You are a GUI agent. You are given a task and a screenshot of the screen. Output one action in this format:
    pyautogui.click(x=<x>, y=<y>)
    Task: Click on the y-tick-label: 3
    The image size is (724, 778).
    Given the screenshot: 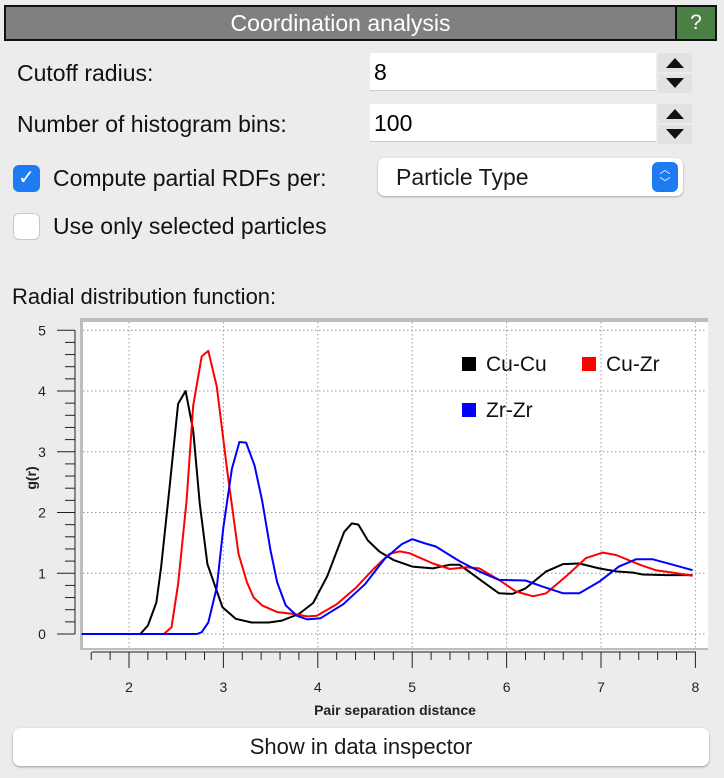 What is the action you would take?
    pyautogui.click(x=42, y=452)
    